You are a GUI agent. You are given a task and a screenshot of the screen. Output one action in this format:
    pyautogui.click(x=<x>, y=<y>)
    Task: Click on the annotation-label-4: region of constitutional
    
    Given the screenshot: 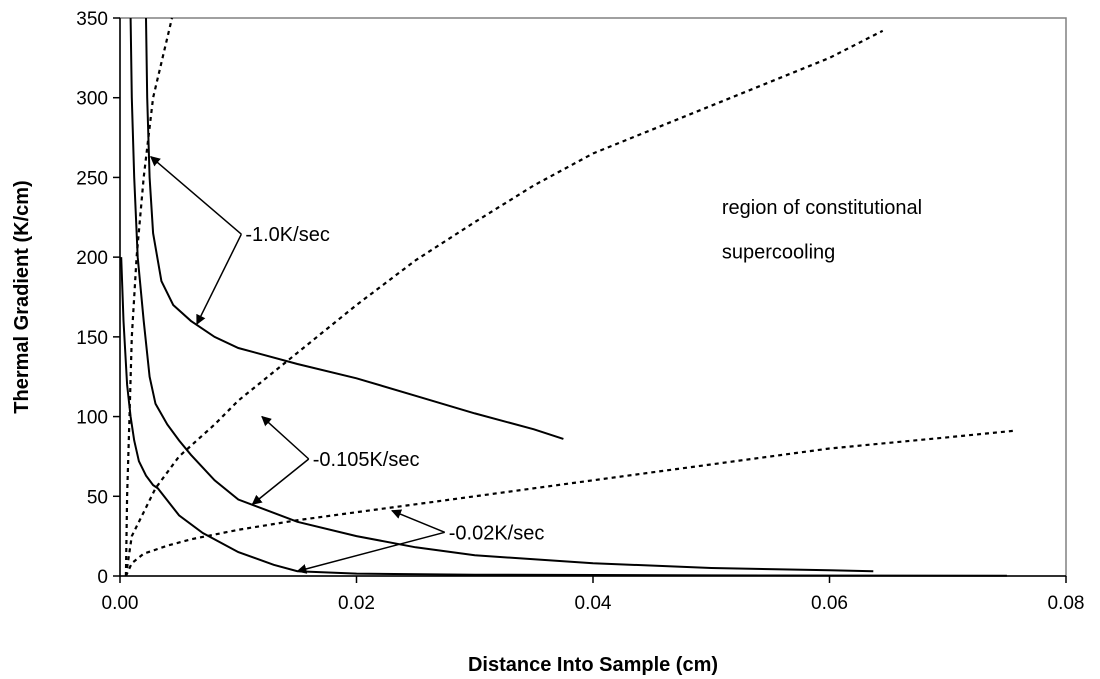 What is the action you would take?
    pyautogui.click(x=822, y=208)
    